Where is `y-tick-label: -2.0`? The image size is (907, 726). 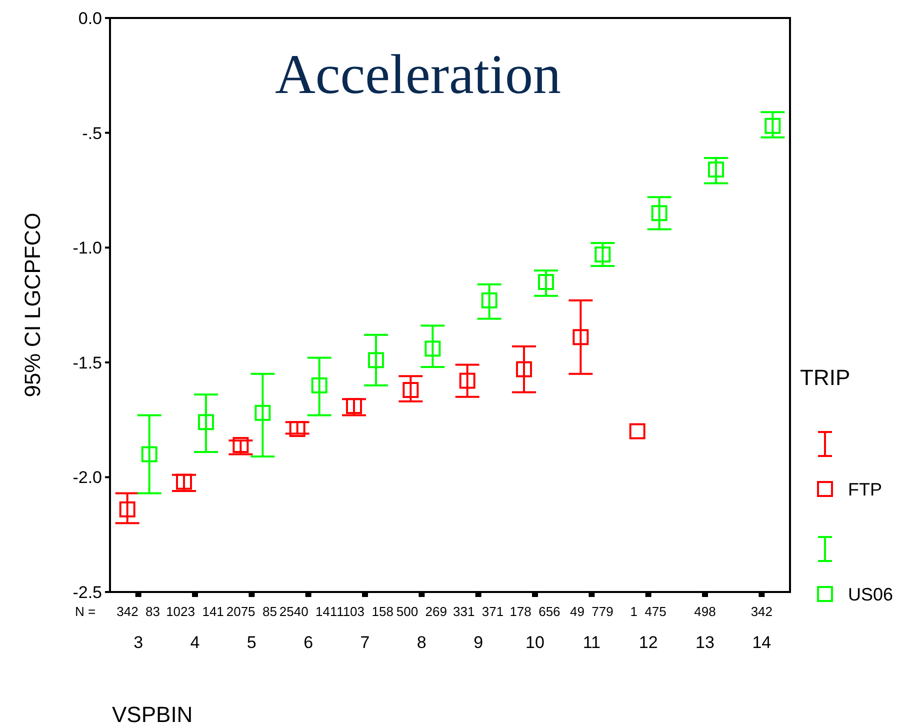
y-tick-label: -2.0 is located at coordinates (87, 478).